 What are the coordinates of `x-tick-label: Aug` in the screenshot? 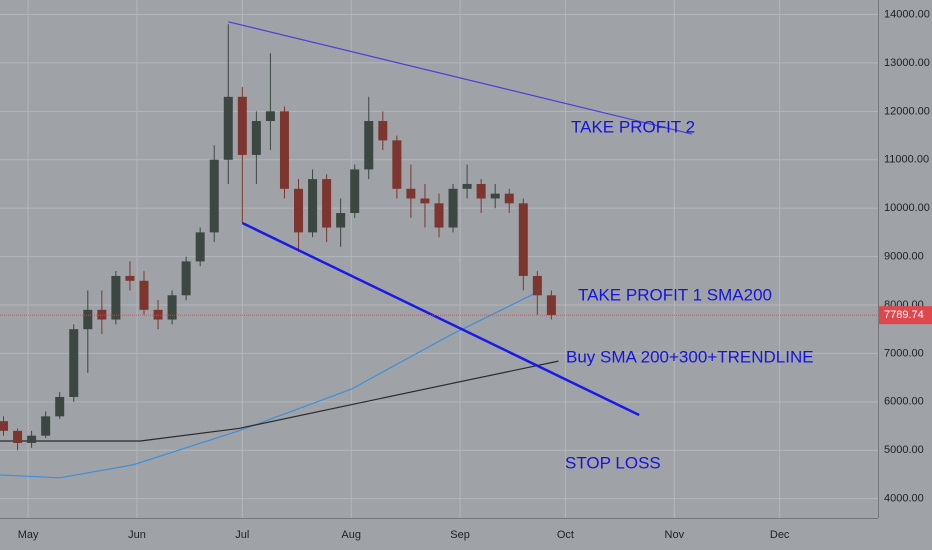 It's located at (351, 535).